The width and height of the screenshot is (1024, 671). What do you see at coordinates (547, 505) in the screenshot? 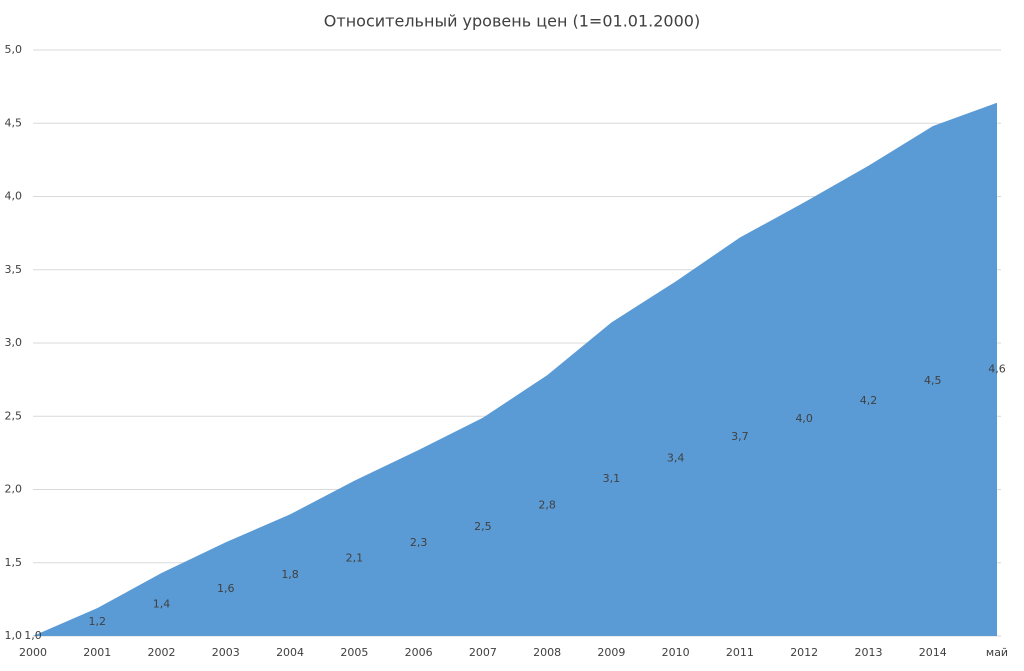
I see `data-label: 2,8` at bounding box center [547, 505].